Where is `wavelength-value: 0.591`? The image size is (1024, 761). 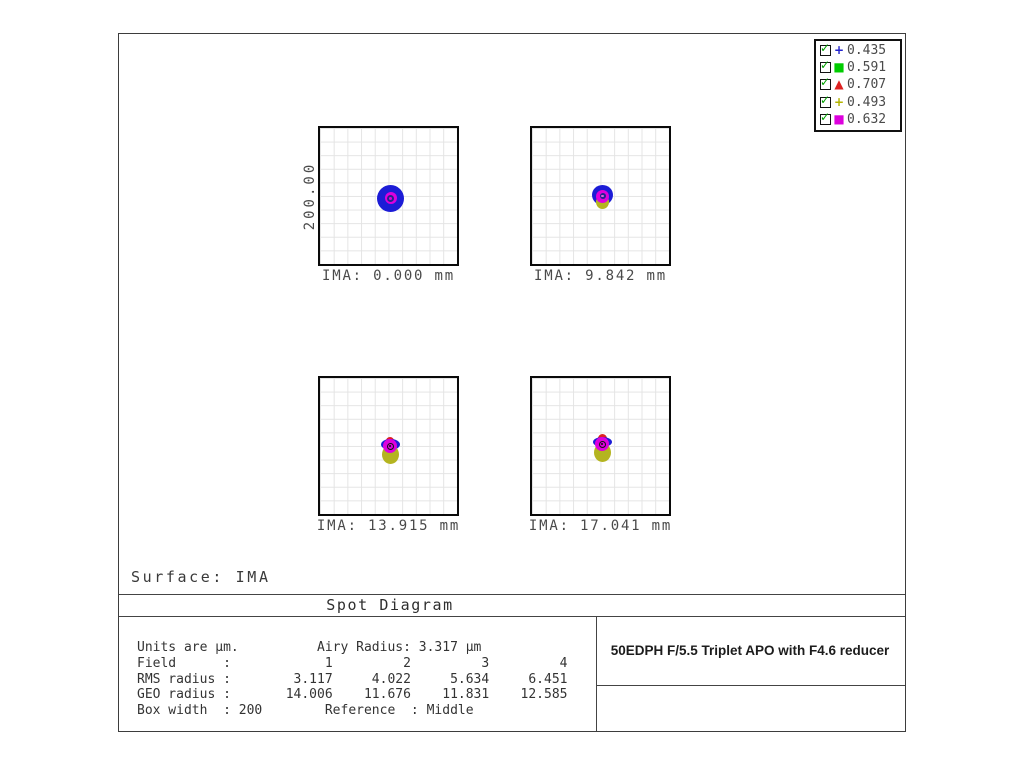 wavelength-value: 0.591 is located at coordinates (867, 68).